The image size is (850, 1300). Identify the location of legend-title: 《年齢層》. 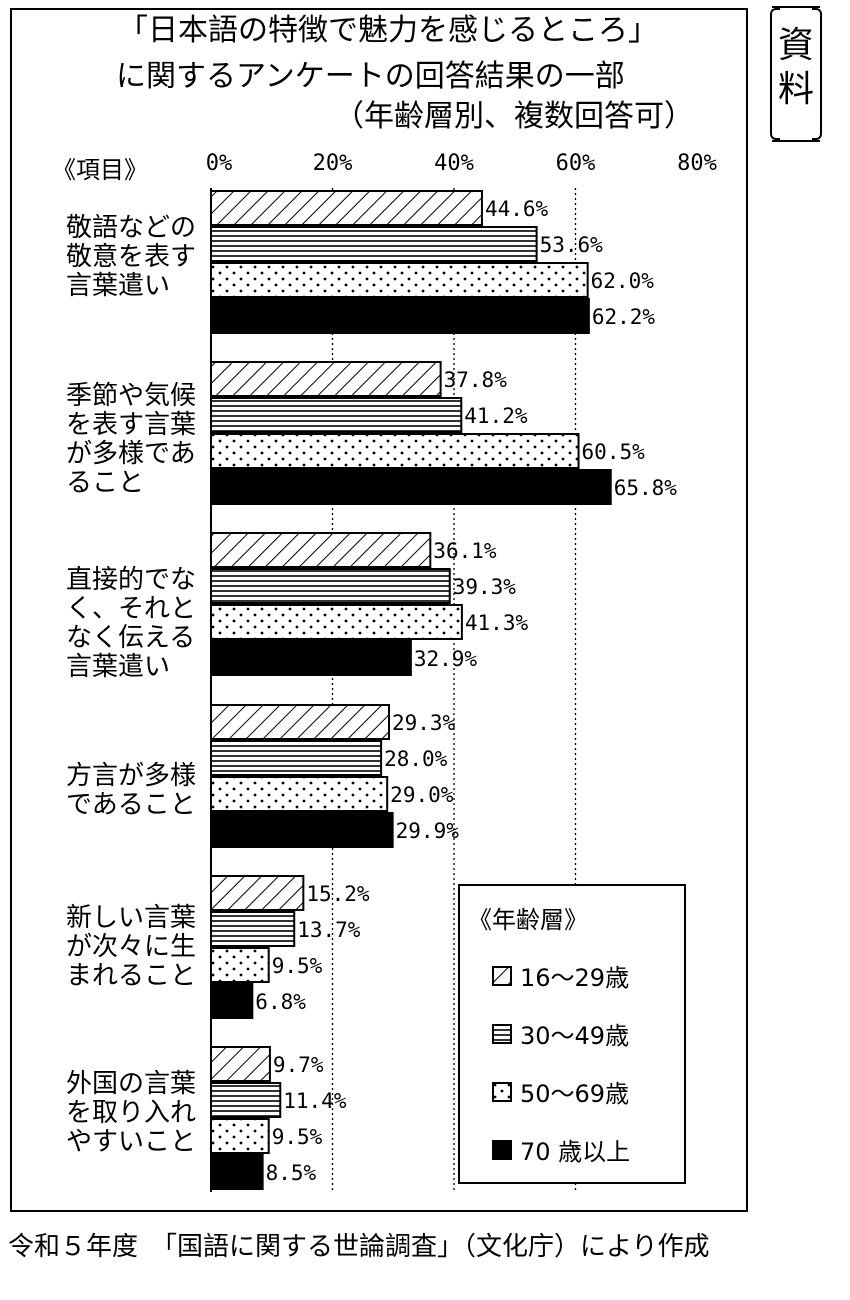
(528, 920).